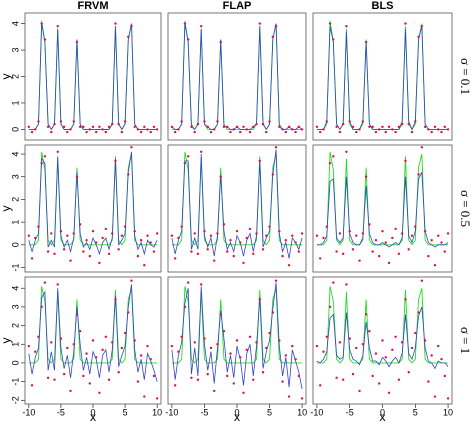  What do you see at coordinates (92, 412) in the screenshot?
I see `x-tick-label: 0` at bounding box center [92, 412].